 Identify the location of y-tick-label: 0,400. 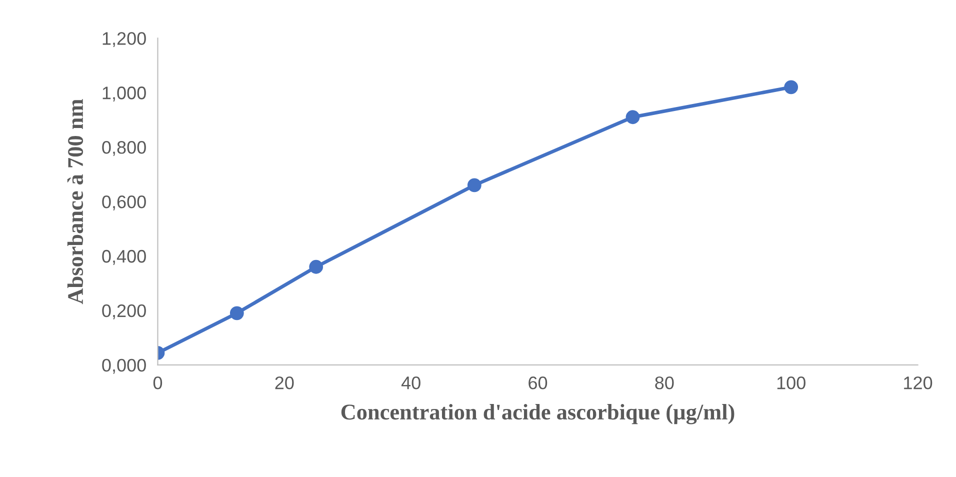
(124, 257).